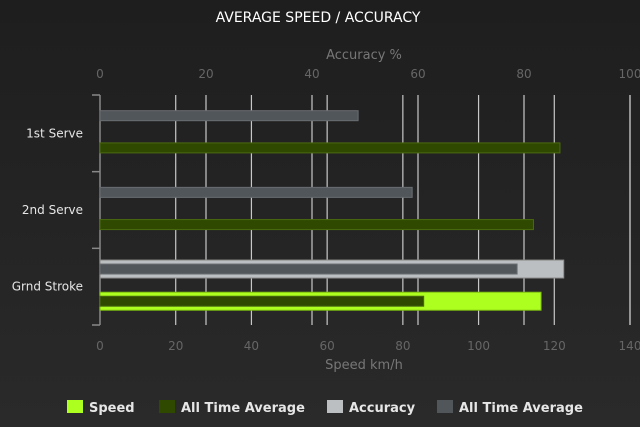 Image resolution: width=640 pixels, height=427 pixels. What do you see at coordinates (311, 74) in the screenshot?
I see `accuracy-tick-label: 40` at bounding box center [311, 74].